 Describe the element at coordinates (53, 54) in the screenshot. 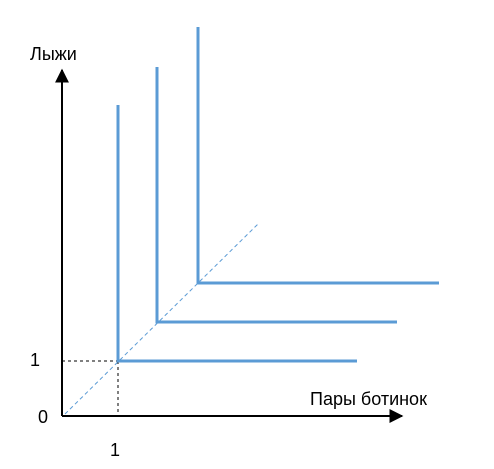

I see `y-axis-label: Лыжи` at that location.